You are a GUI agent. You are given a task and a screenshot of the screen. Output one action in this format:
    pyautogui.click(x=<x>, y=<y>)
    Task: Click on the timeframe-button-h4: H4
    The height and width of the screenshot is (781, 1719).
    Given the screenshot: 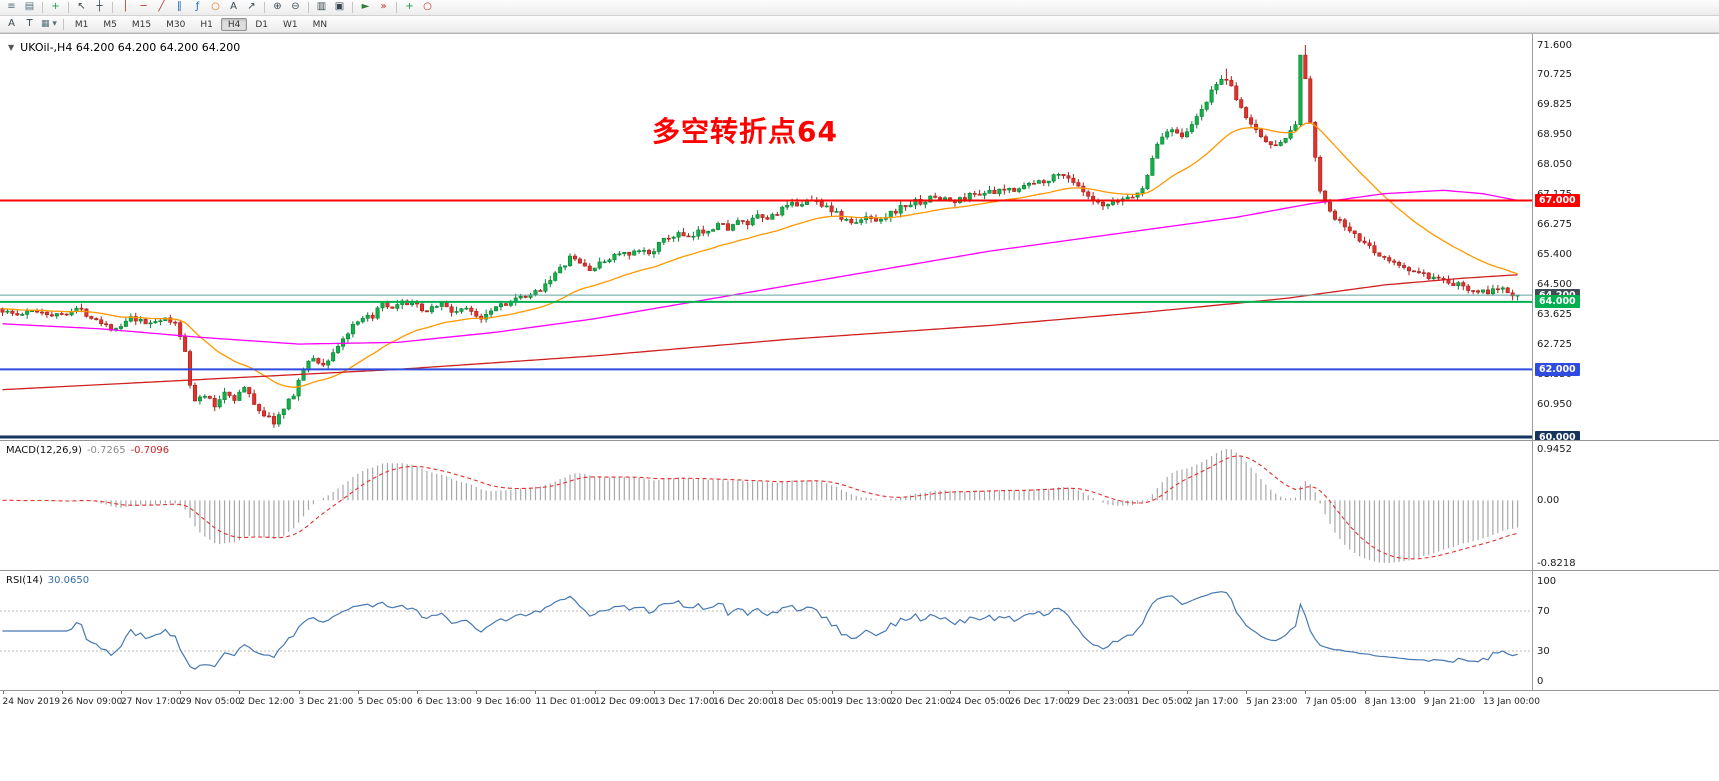 What is the action you would take?
    pyautogui.click(x=234, y=24)
    